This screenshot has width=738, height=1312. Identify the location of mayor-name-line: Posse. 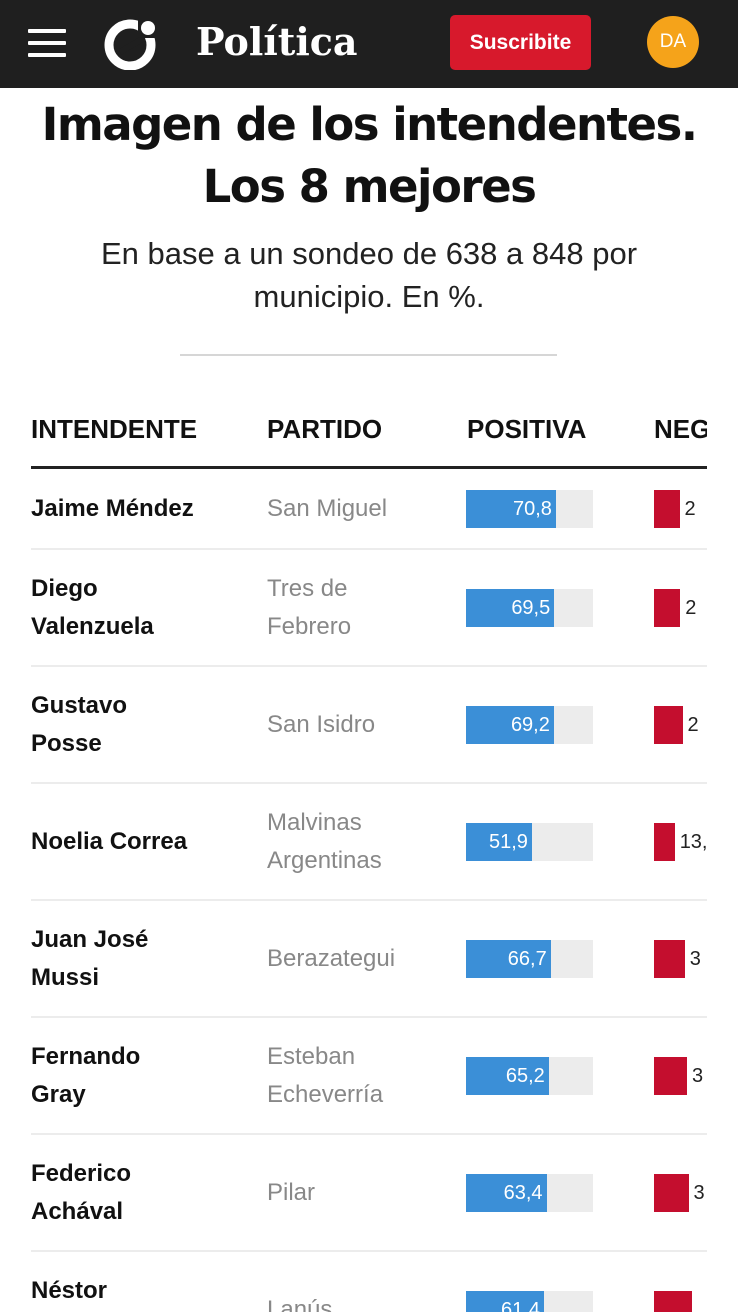
(66, 743).